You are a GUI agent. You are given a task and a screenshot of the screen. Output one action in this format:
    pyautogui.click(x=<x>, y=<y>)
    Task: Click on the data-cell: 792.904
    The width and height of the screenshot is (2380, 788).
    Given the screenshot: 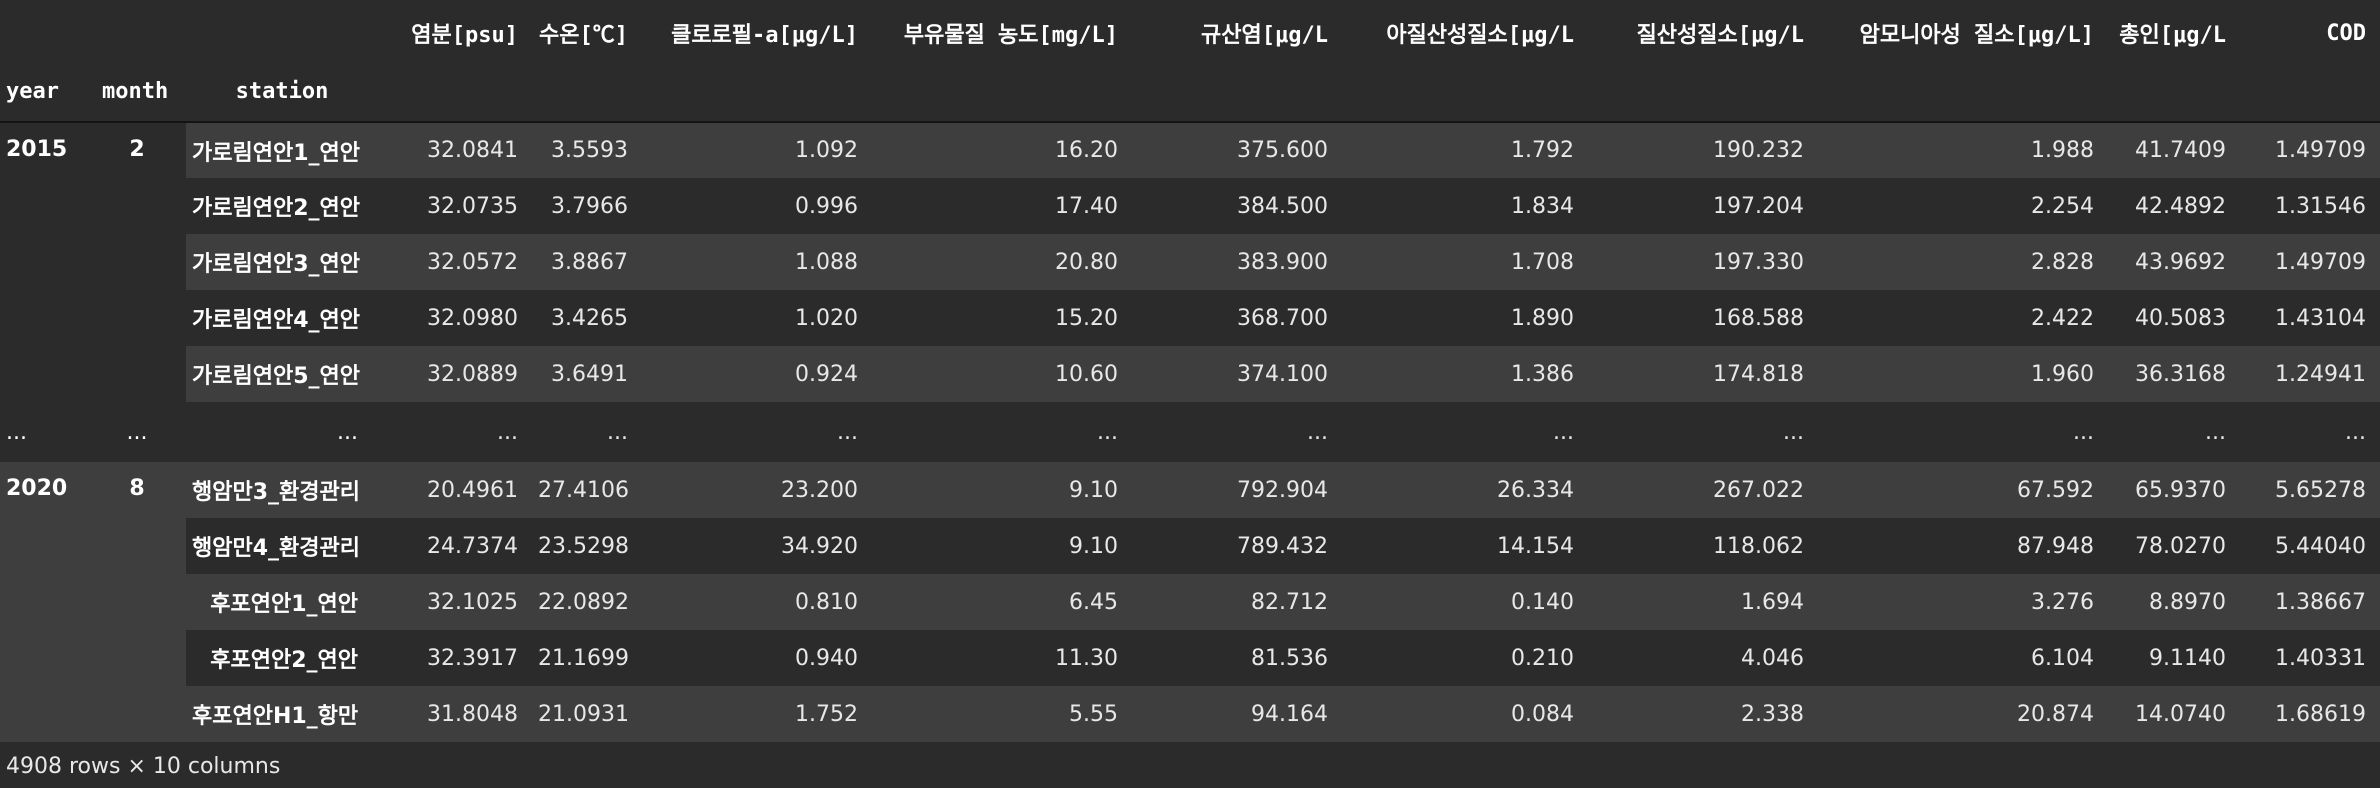 What is the action you would take?
    pyautogui.click(x=1237, y=490)
    